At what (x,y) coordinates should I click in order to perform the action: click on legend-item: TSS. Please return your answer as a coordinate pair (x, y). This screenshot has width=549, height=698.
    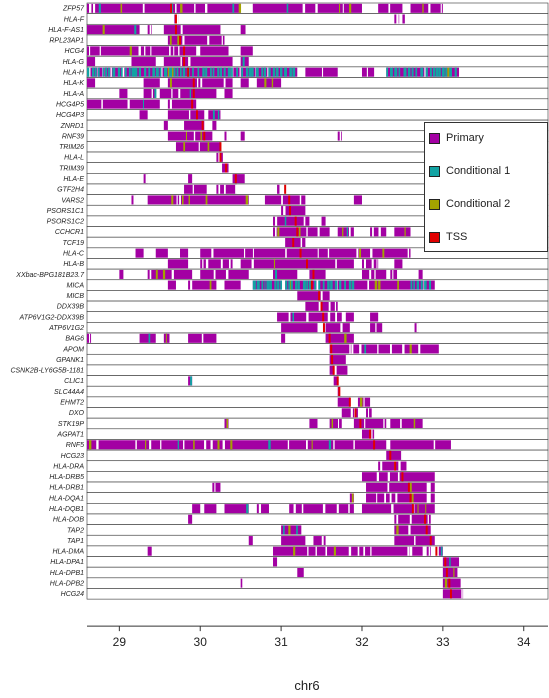
    Looking at the image, I should click on (448, 237).